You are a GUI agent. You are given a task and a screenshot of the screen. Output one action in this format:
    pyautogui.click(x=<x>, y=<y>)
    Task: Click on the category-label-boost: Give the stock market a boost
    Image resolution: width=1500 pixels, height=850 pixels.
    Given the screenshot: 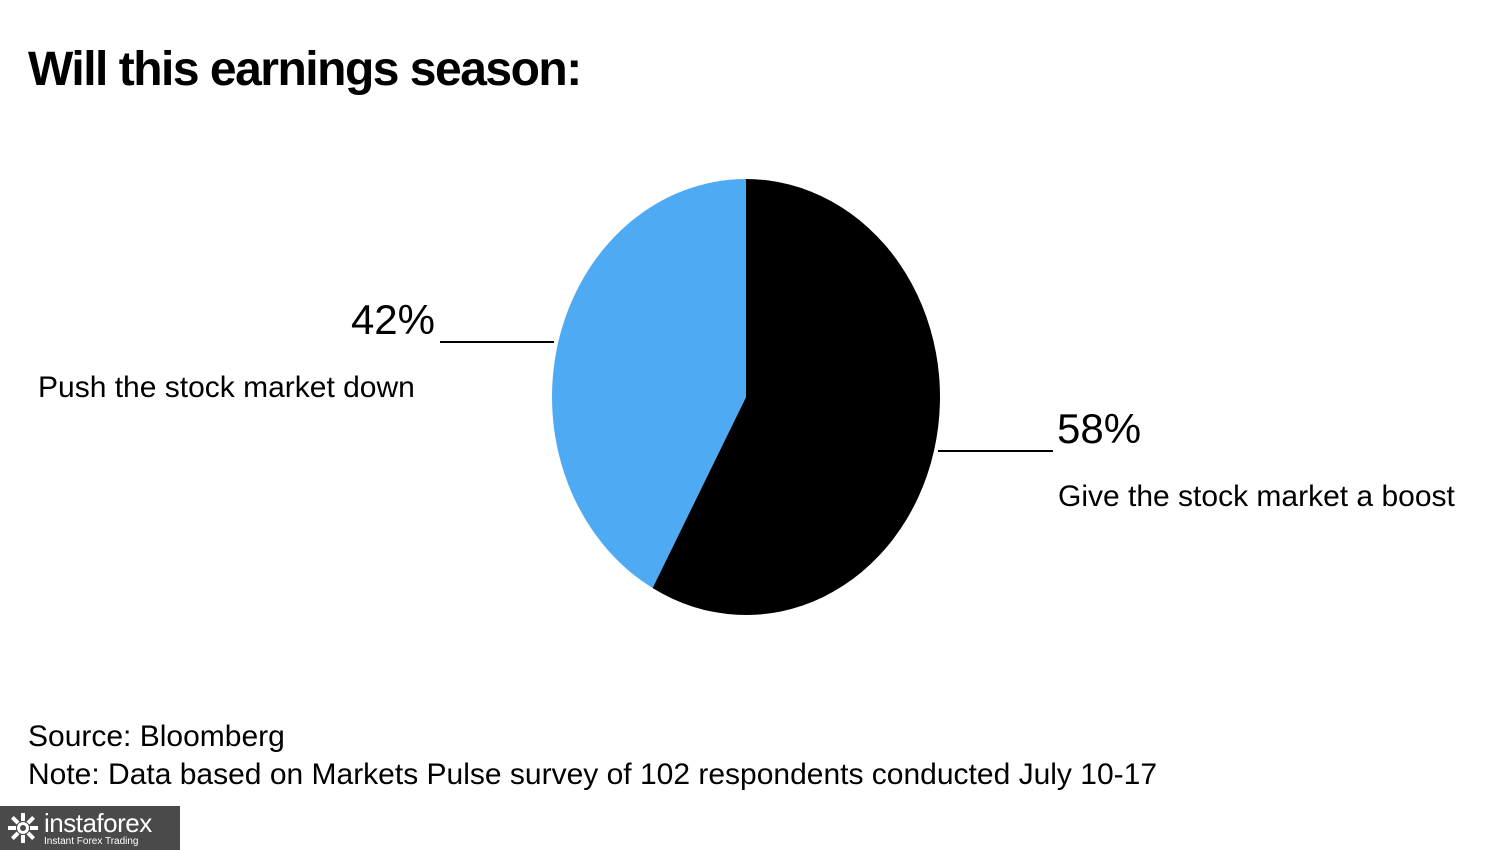 What is the action you would take?
    pyautogui.click(x=1257, y=496)
    